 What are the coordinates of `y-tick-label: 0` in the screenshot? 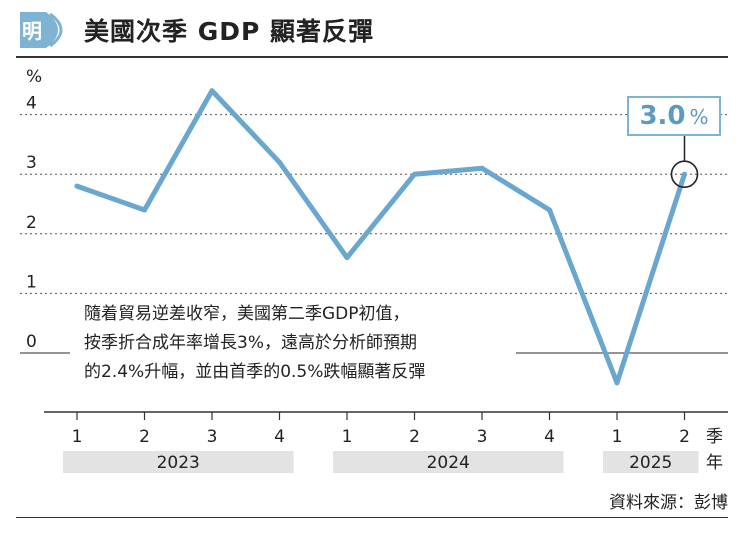 It's located at (31, 342).